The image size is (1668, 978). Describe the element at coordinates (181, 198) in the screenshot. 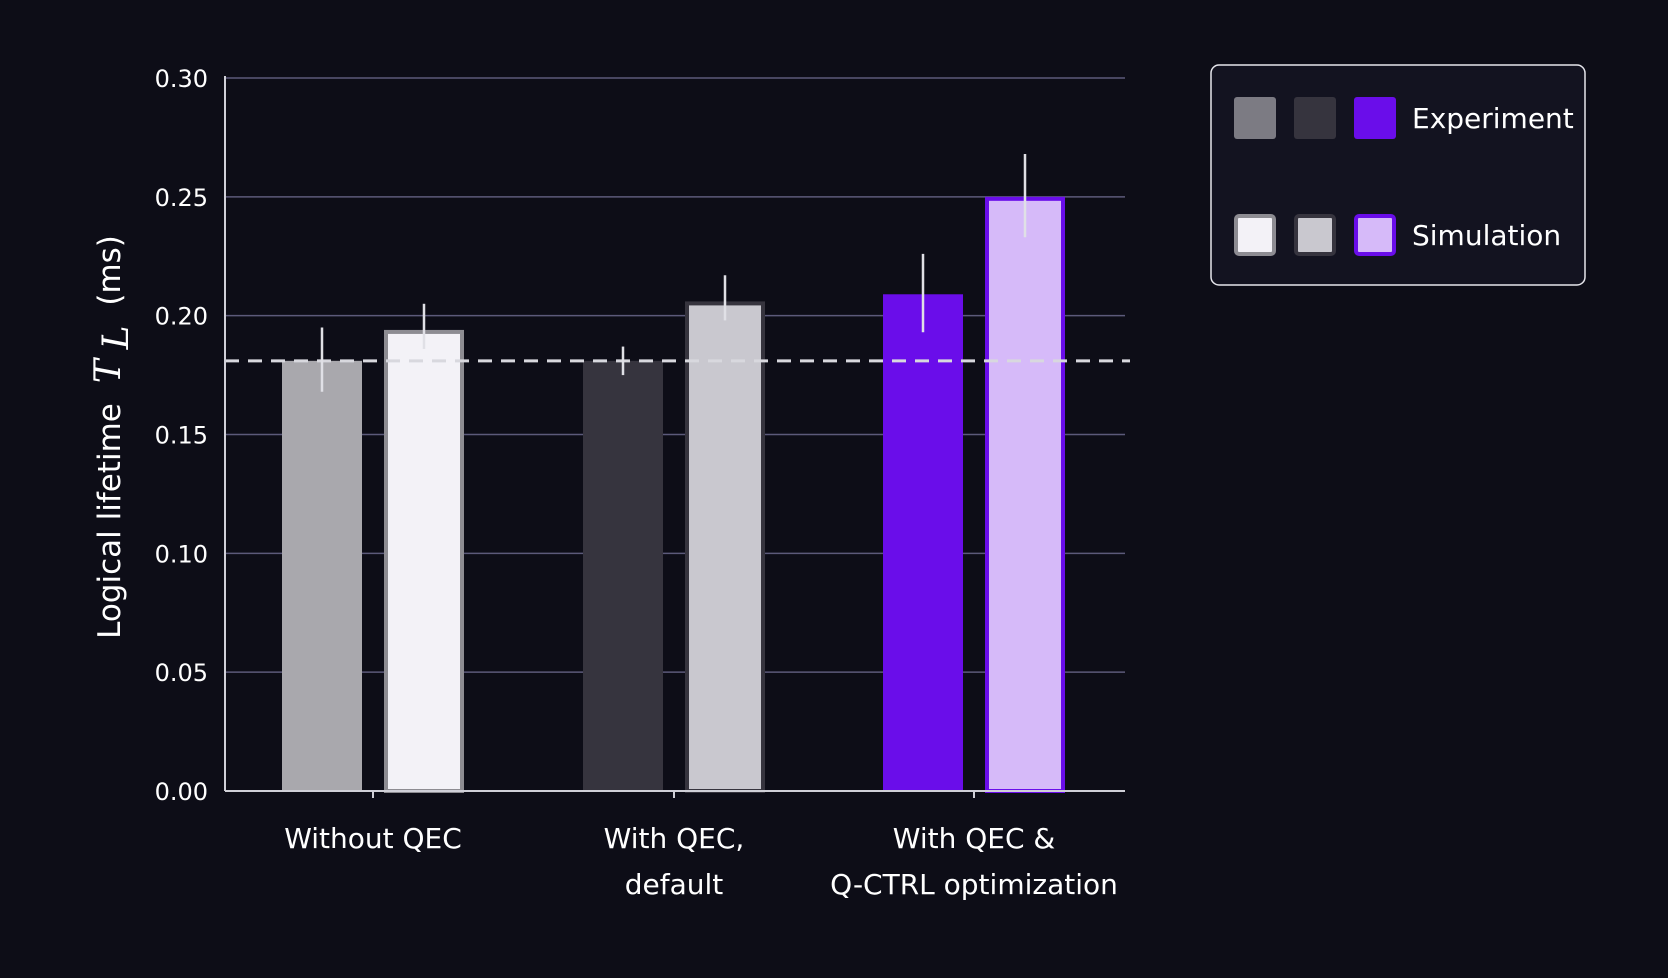

I see `y-tick-label: 0.25` at that location.